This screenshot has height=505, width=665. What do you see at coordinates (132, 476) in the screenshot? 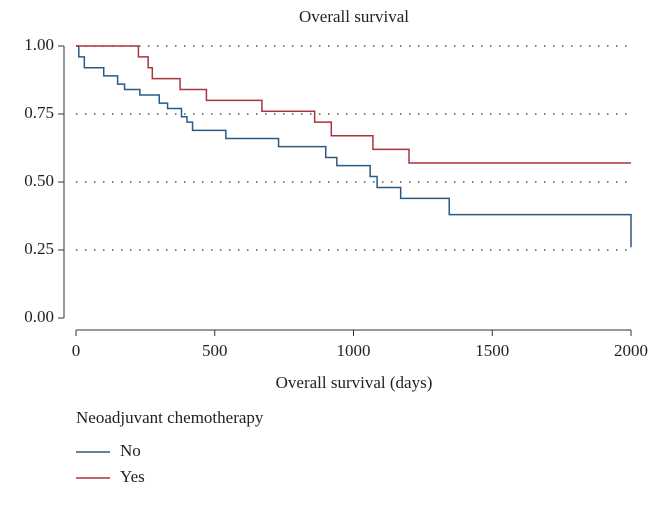
I see `legend-label: Yes` at bounding box center [132, 476].